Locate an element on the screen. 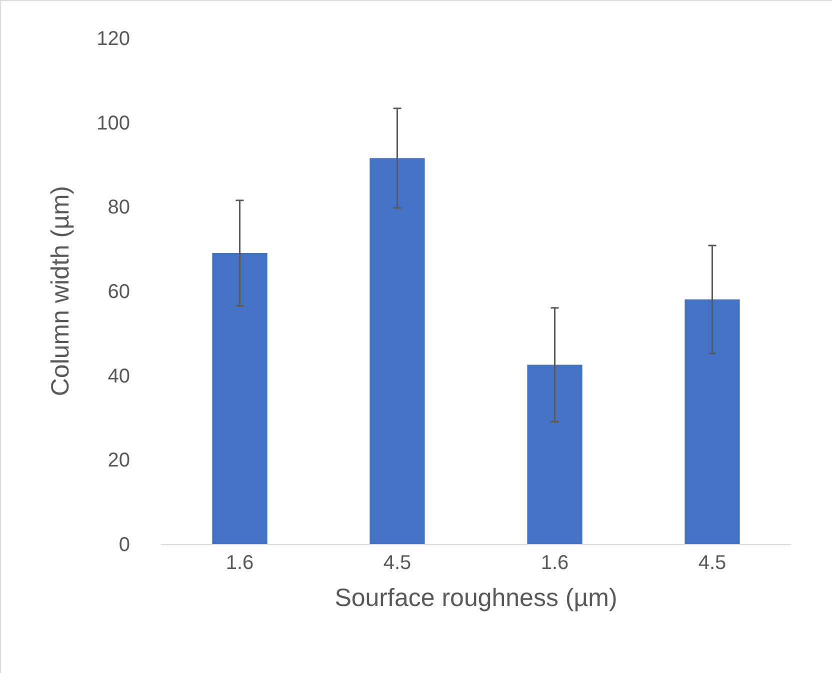 Image resolution: width=832 pixels, height=673 pixels. y-tick-label: 60 is located at coordinates (119, 292).